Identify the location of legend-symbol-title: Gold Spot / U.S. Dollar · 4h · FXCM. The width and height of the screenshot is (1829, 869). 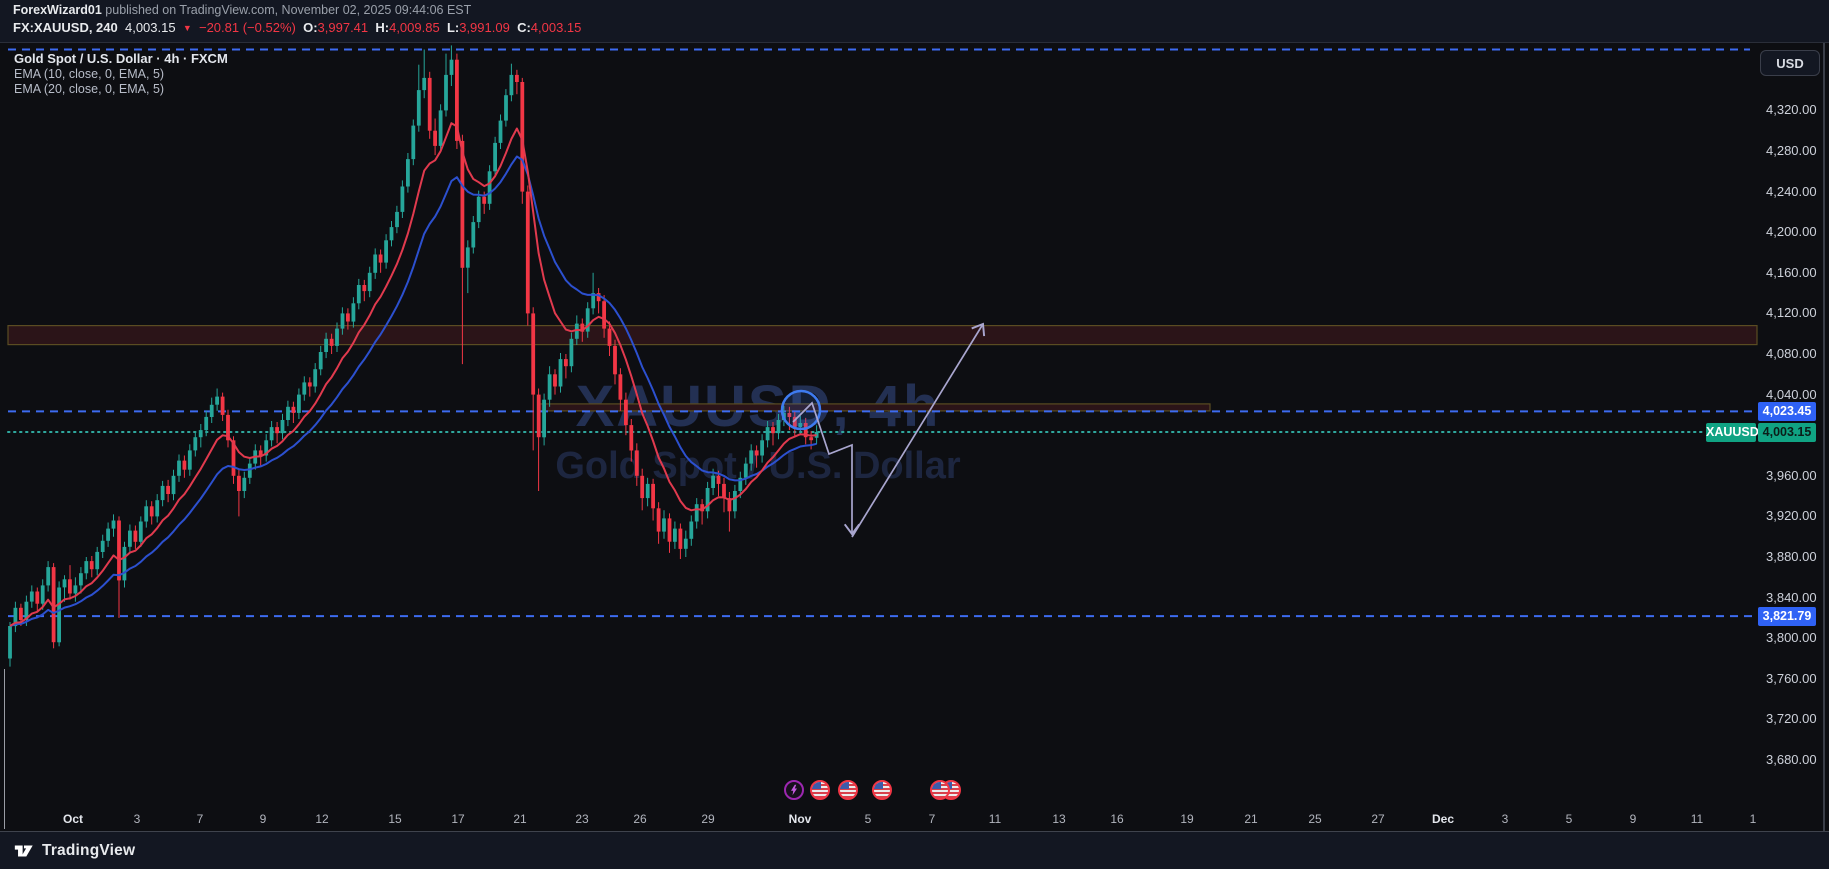
(121, 58).